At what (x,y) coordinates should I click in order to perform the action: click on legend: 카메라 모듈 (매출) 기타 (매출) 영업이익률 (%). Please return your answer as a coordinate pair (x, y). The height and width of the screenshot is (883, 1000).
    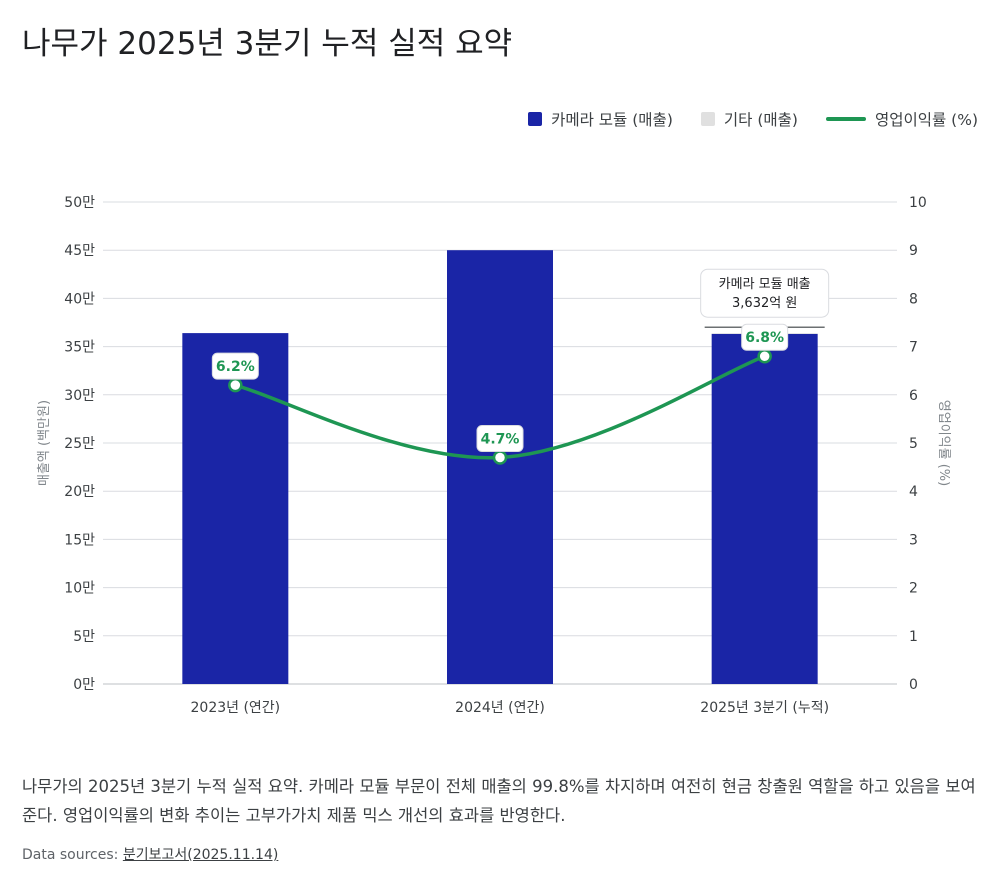
    Looking at the image, I should click on (753, 119).